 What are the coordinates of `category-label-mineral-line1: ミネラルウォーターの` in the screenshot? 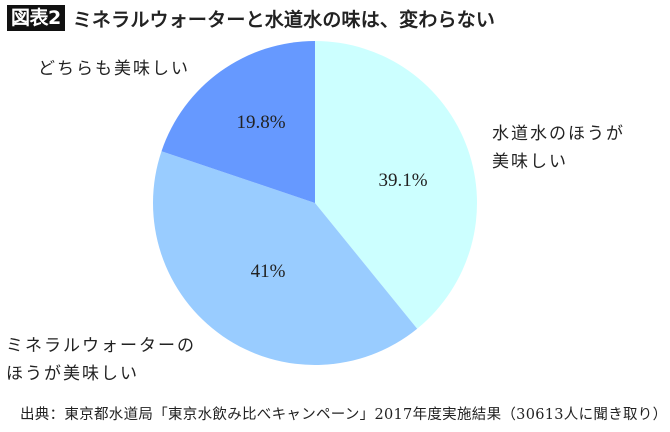 It's located at (101, 346).